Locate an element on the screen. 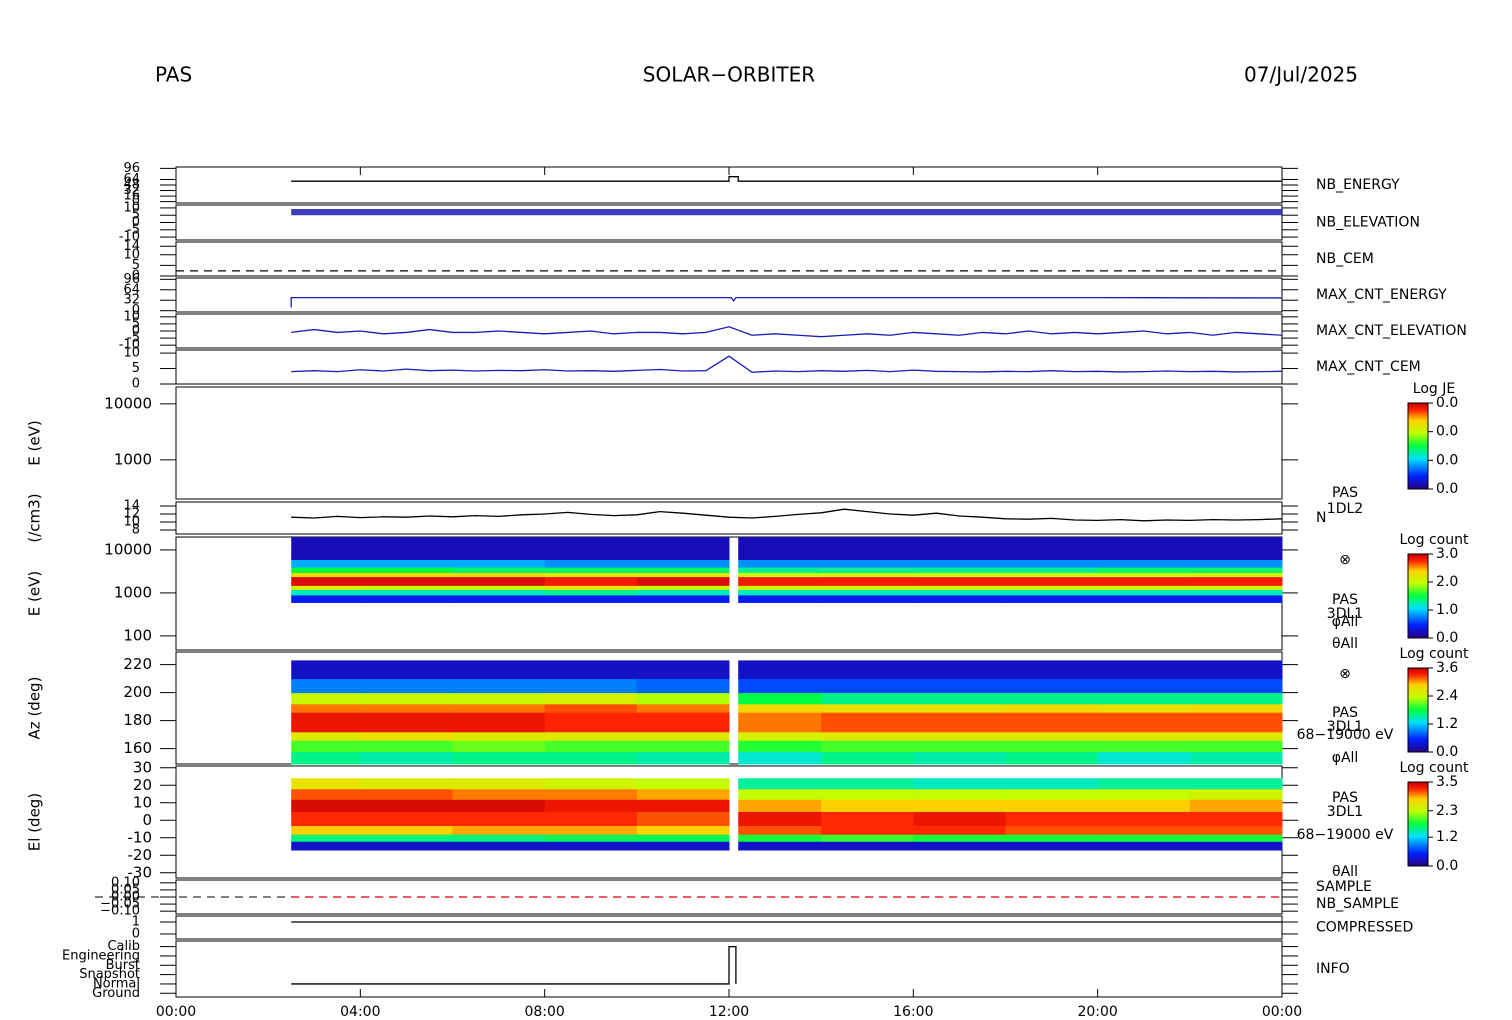 The height and width of the screenshot is (1020, 1512). y-tick-label: -10 is located at coordinates (129, 345).